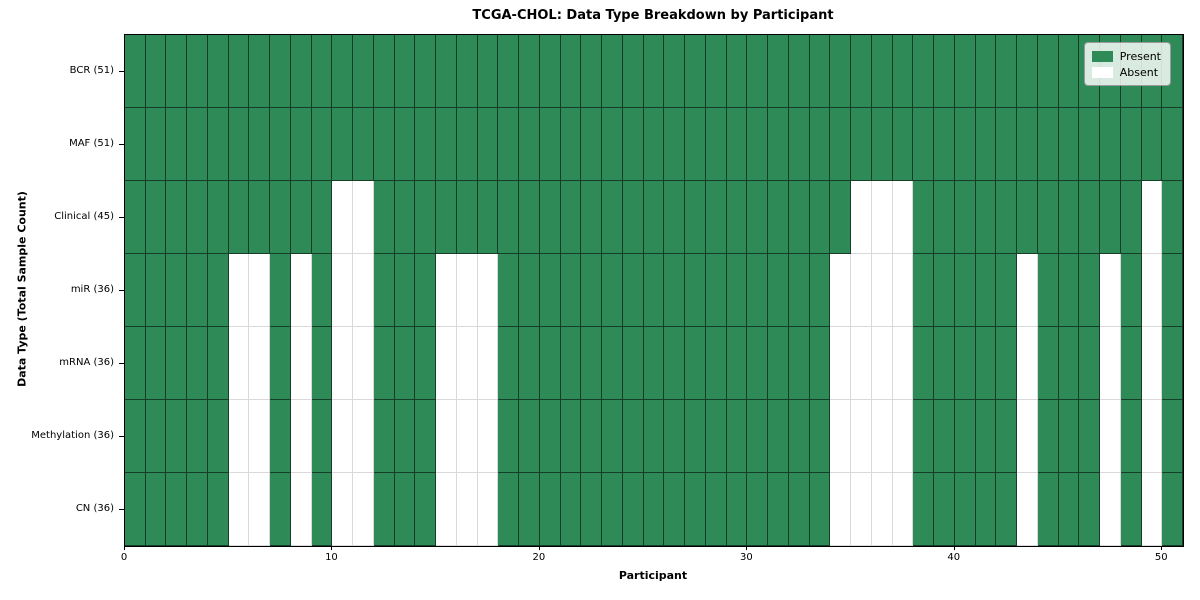 Image resolution: width=1200 pixels, height=600 pixels. Describe the element at coordinates (124, 557) in the screenshot. I see `x-tick-label: 0` at that location.